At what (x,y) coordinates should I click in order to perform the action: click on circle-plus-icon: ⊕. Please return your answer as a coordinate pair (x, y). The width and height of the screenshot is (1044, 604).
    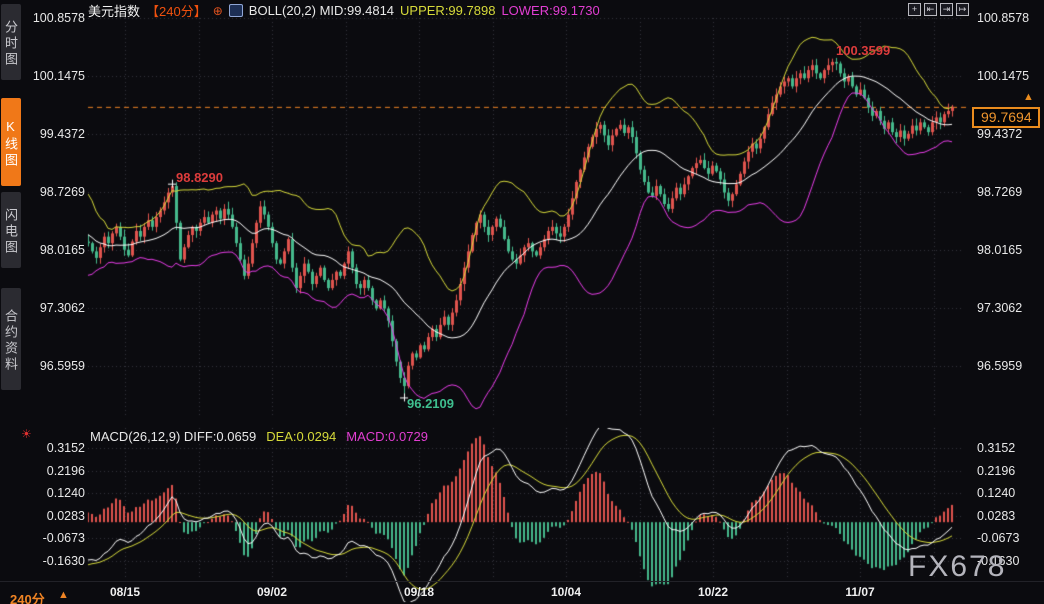
    Looking at the image, I should click on (217, 10).